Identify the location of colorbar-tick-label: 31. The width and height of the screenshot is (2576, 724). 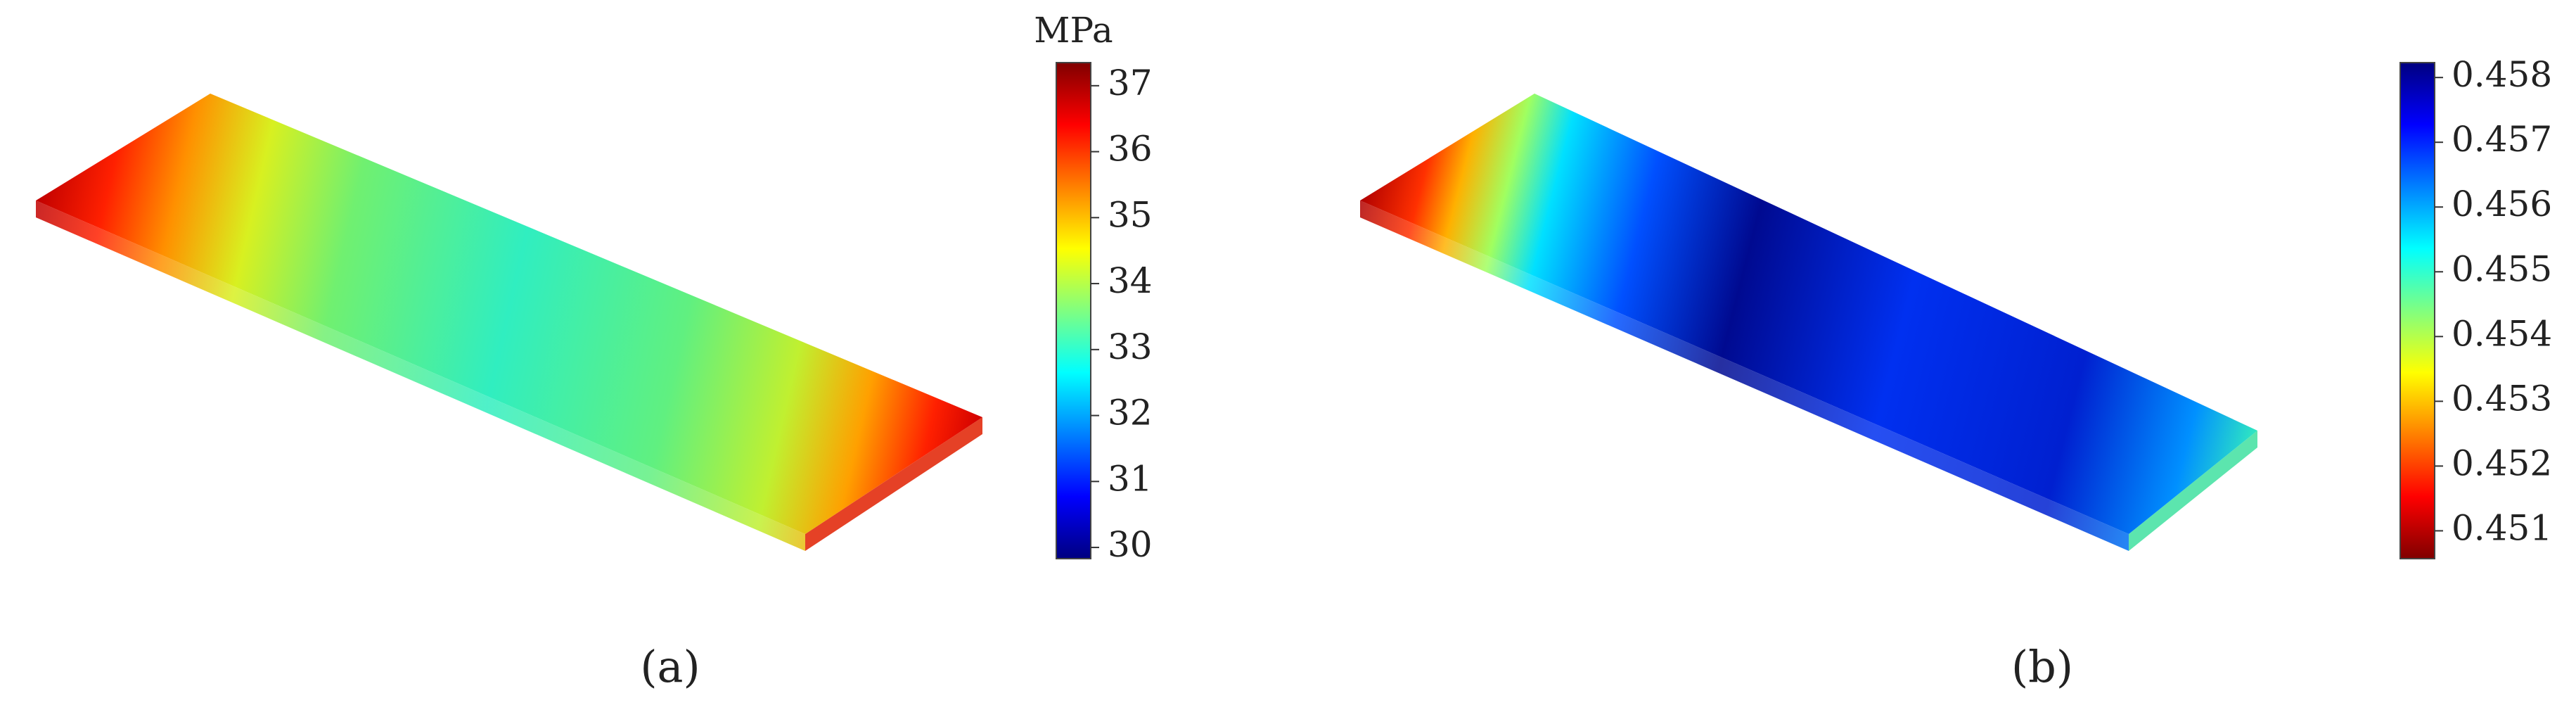
(1130, 478).